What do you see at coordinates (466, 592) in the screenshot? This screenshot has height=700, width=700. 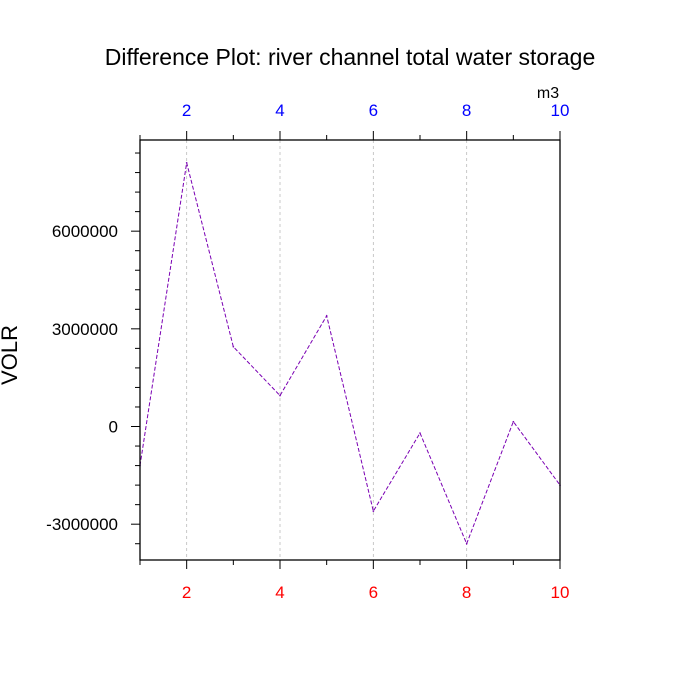 I see `x-tick-label-bottom: 8` at bounding box center [466, 592].